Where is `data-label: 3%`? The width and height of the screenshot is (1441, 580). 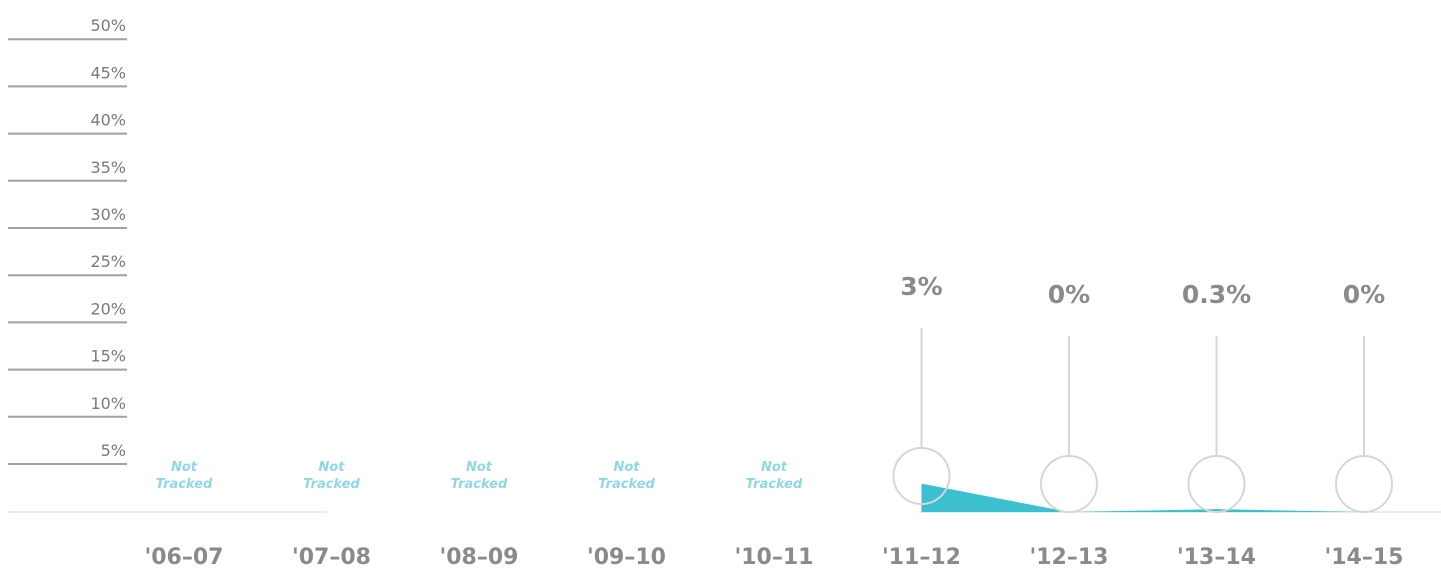
data-label: 3% is located at coordinates (921, 286).